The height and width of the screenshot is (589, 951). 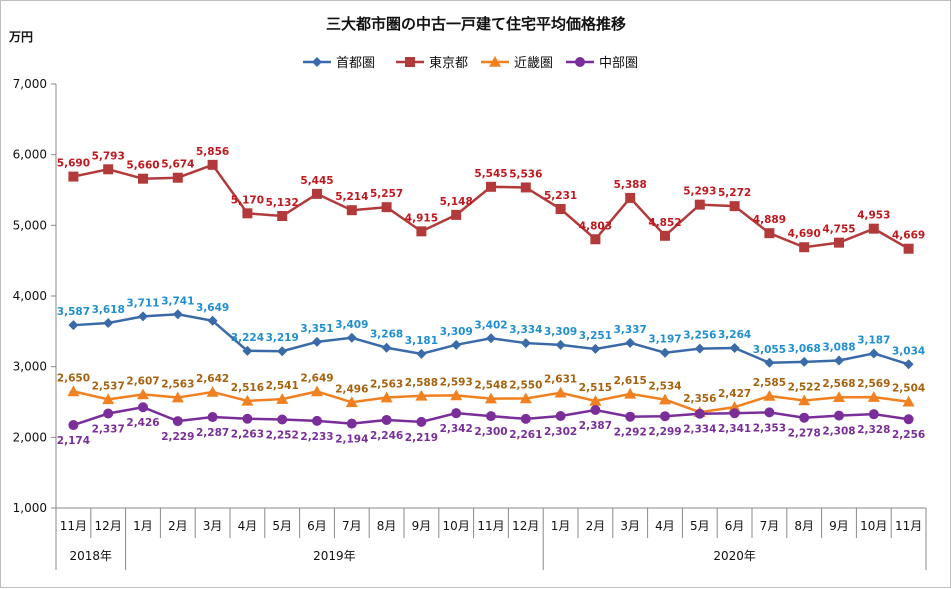 I want to click on x-tick-label: 1月, so click(x=143, y=526).